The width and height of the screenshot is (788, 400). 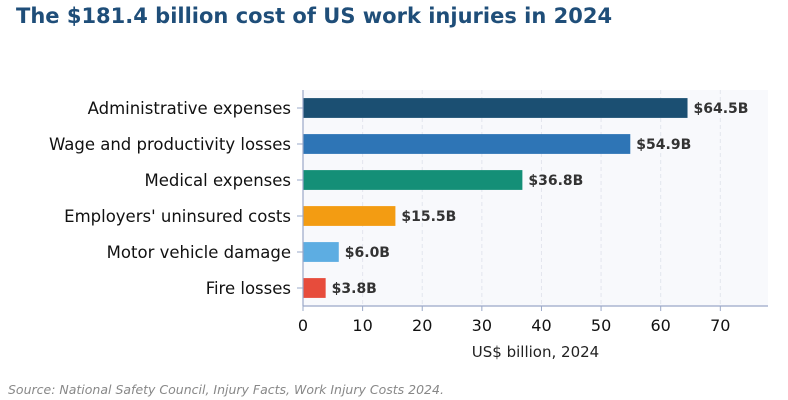 What do you see at coordinates (482, 325) in the screenshot?
I see `x-tick-label: 30` at bounding box center [482, 325].